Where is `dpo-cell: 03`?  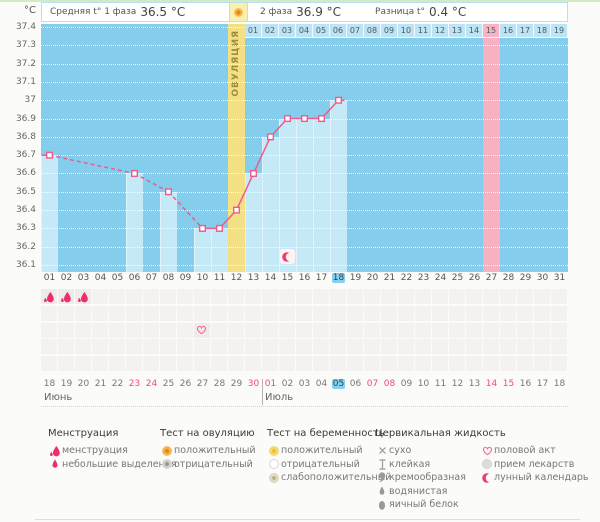
dpo-cell: 03 is located at coordinates (287, 31).